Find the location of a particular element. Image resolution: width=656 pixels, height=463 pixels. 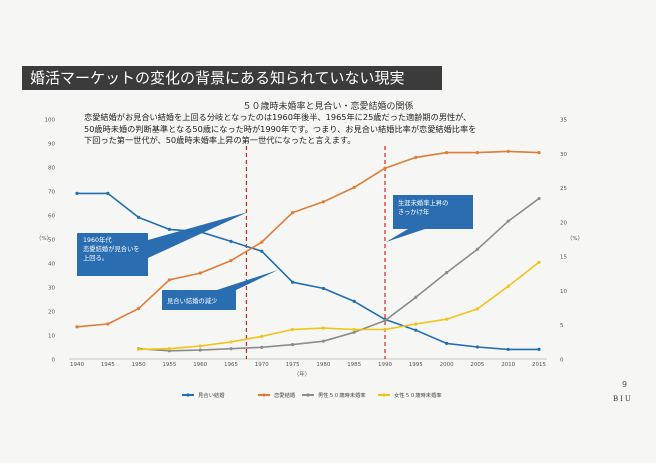

x-tick-label: 1955 is located at coordinates (169, 365).